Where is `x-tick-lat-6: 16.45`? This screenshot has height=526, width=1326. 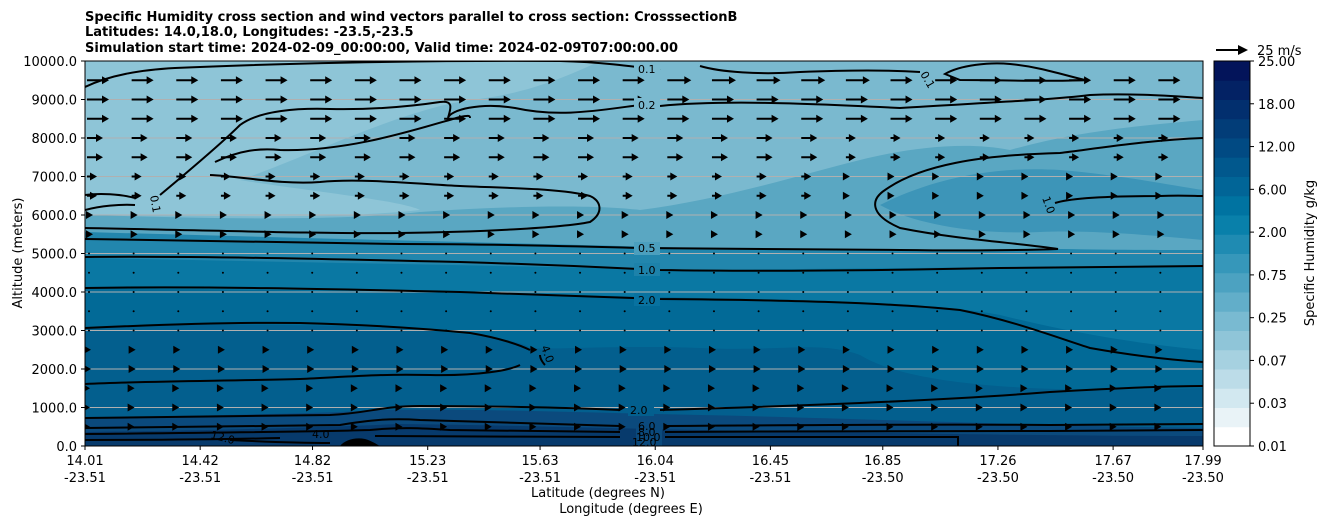 x-tick-lat-6: 16.45 is located at coordinates (770, 461).